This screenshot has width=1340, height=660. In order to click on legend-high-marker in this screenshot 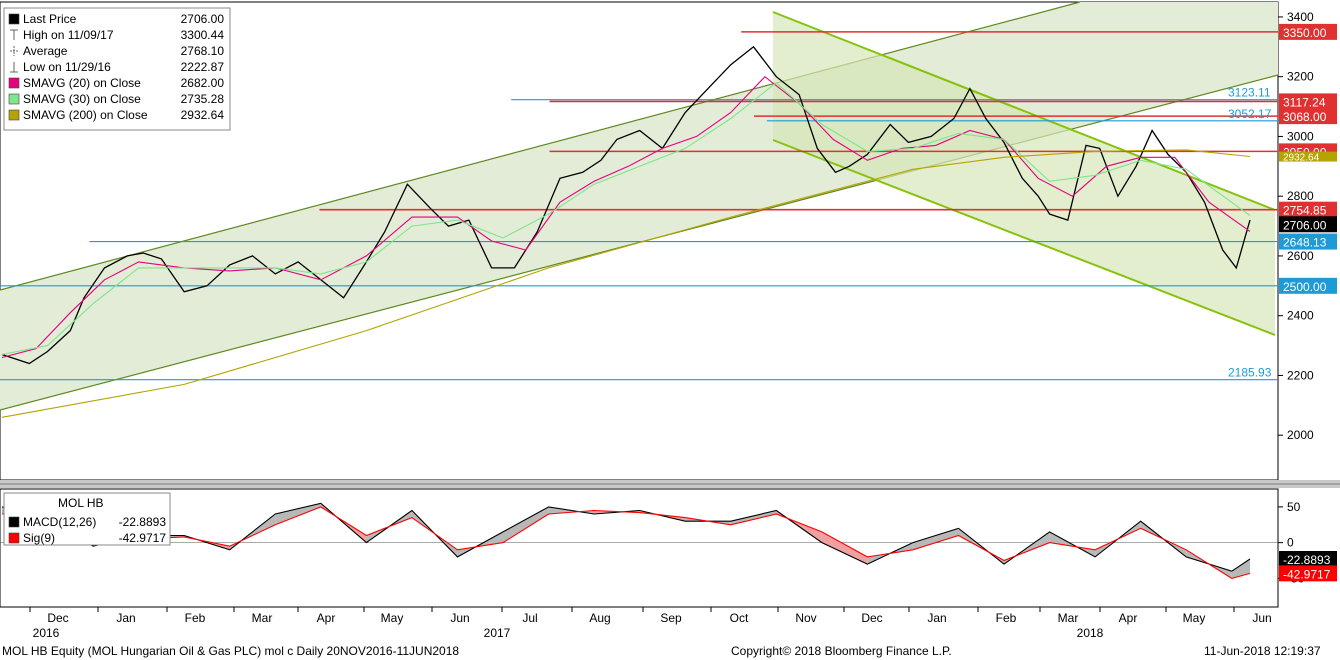, I will do `click(14, 34)`.